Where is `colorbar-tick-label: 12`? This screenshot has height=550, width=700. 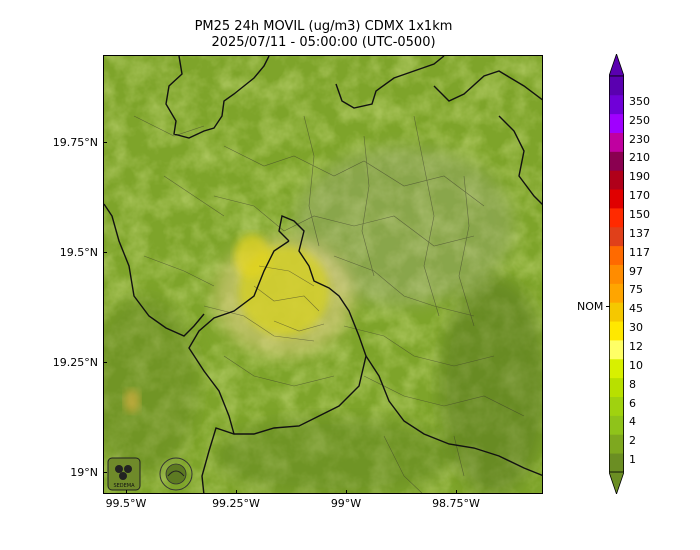
colorbar-tick-label: 12 is located at coordinates (636, 346).